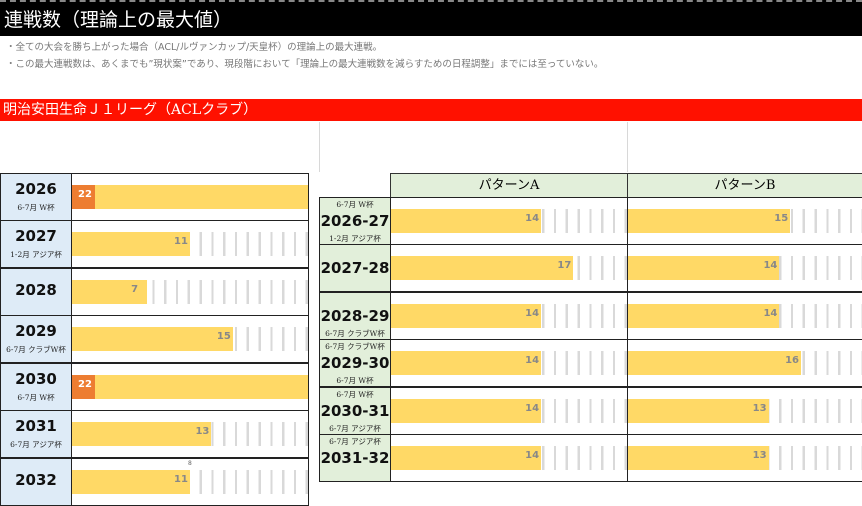 The height and width of the screenshot is (506, 862). What do you see at coordinates (355, 428) in the screenshot?
I see `event-note-bottom: 6-7月 アジア杯` at bounding box center [355, 428].